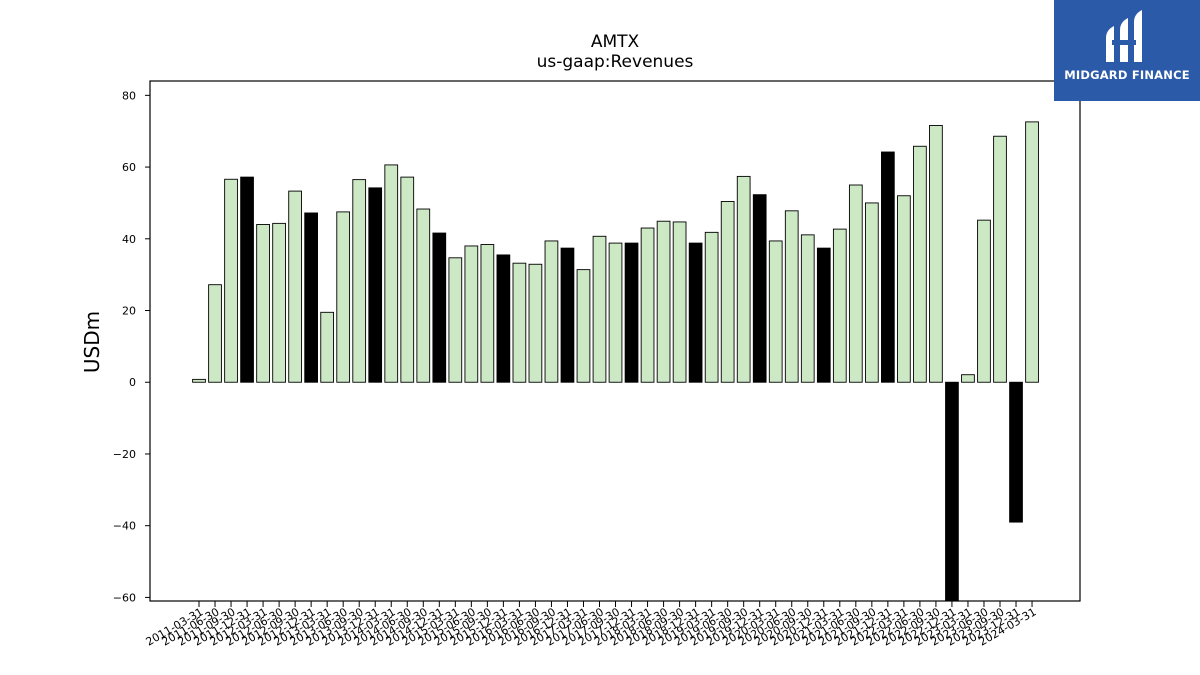  Describe the element at coordinates (615, 62) in the screenshot. I see `chart-subtitle: us-gaap:Revenues` at that location.